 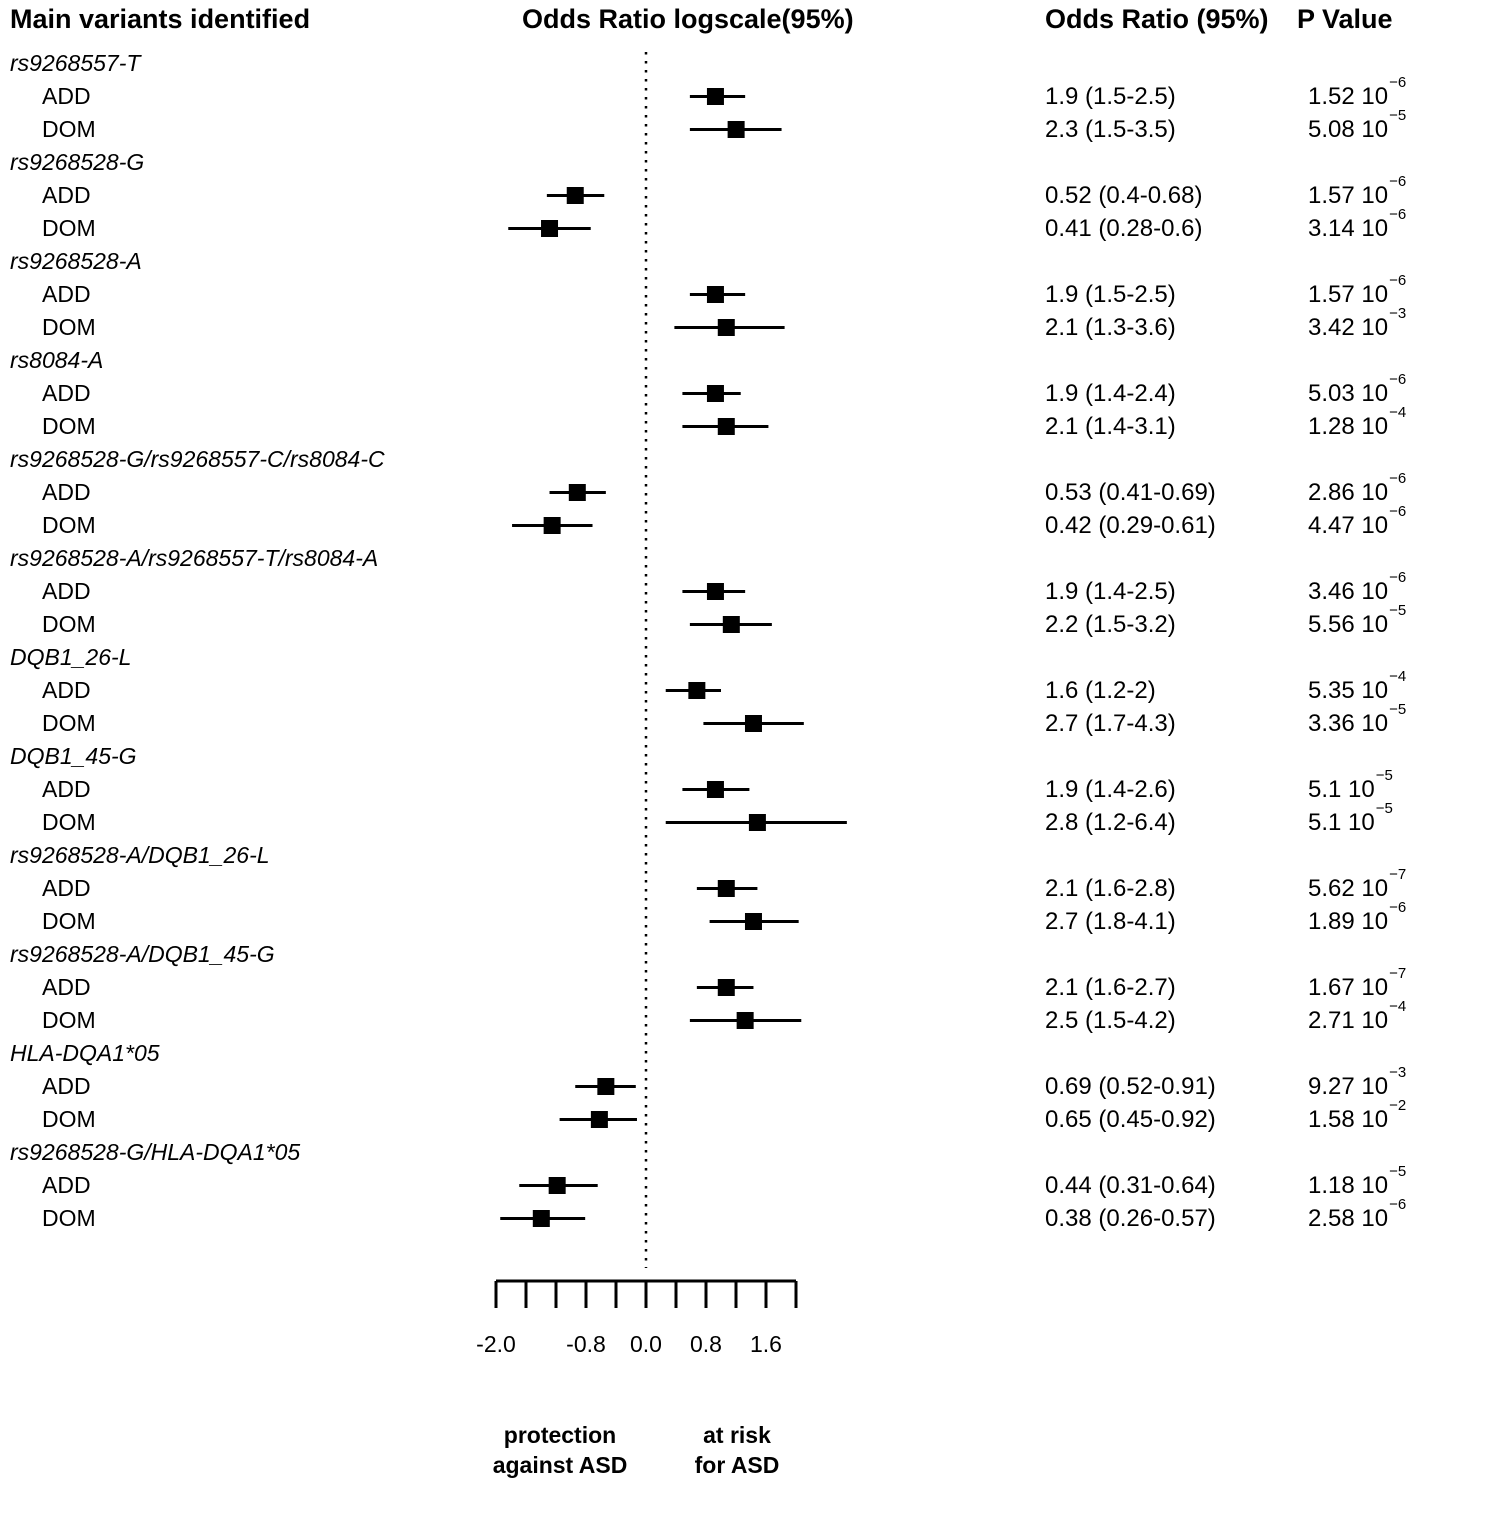 What do you see at coordinates (140, 855) in the screenshot?
I see `variant-label: rs9268528-A/DQB1_26-L` at bounding box center [140, 855].